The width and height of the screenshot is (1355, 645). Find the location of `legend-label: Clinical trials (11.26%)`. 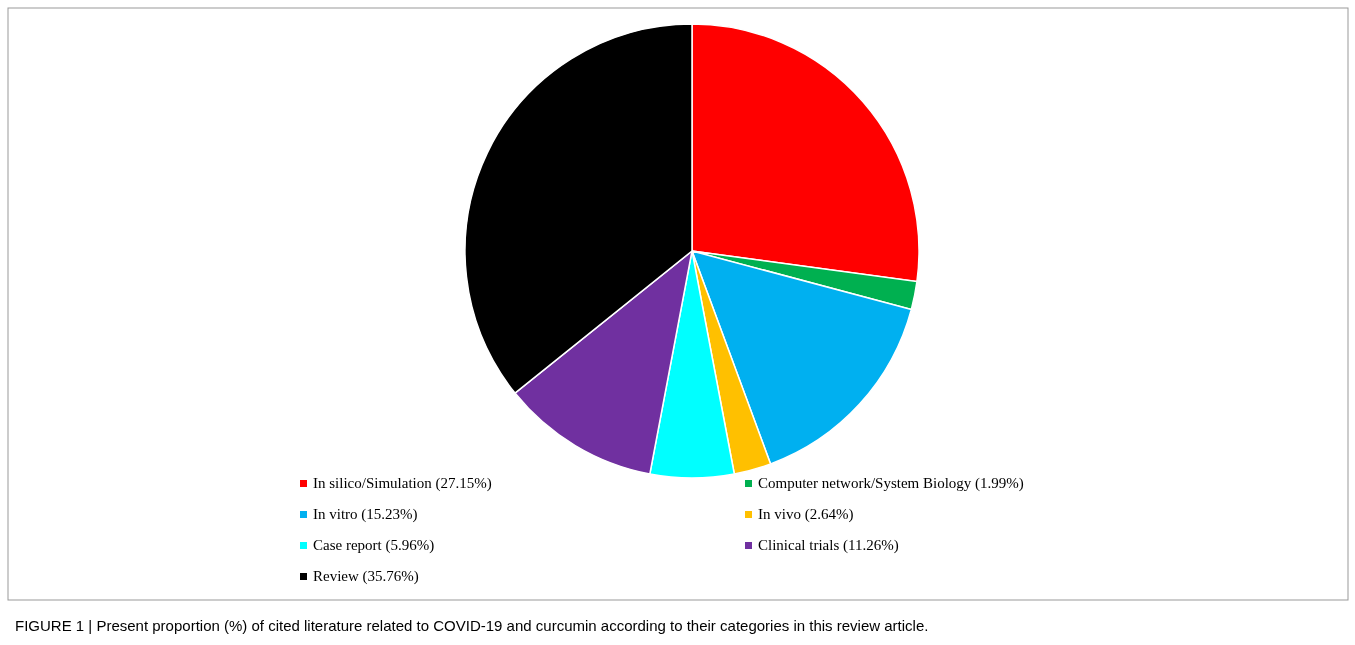

legend-label: Clinical trials (11.26%) is located at coordinates (828, 546).